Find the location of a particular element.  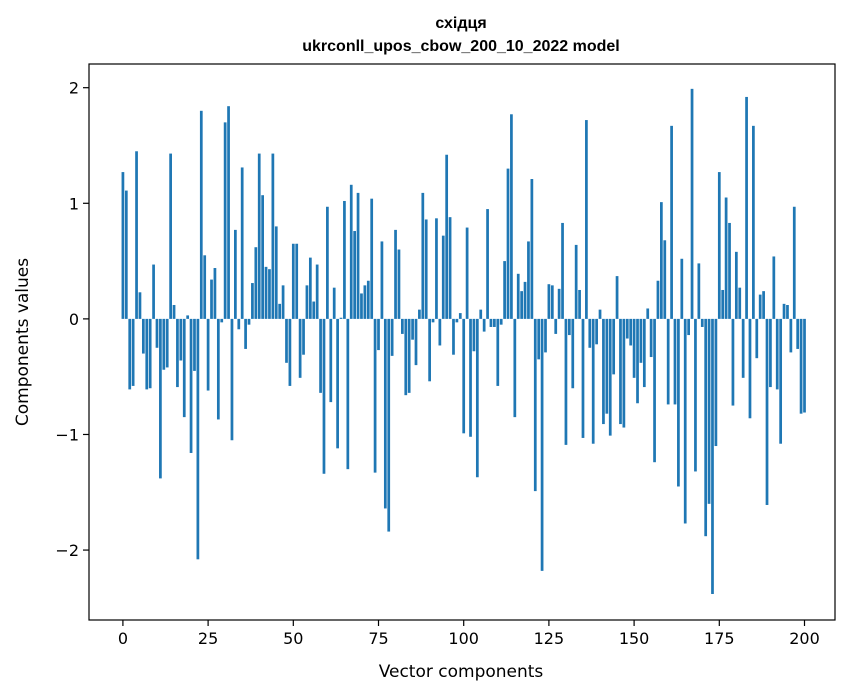

y-tick-label: 1 is located at coordinates (74, 203).